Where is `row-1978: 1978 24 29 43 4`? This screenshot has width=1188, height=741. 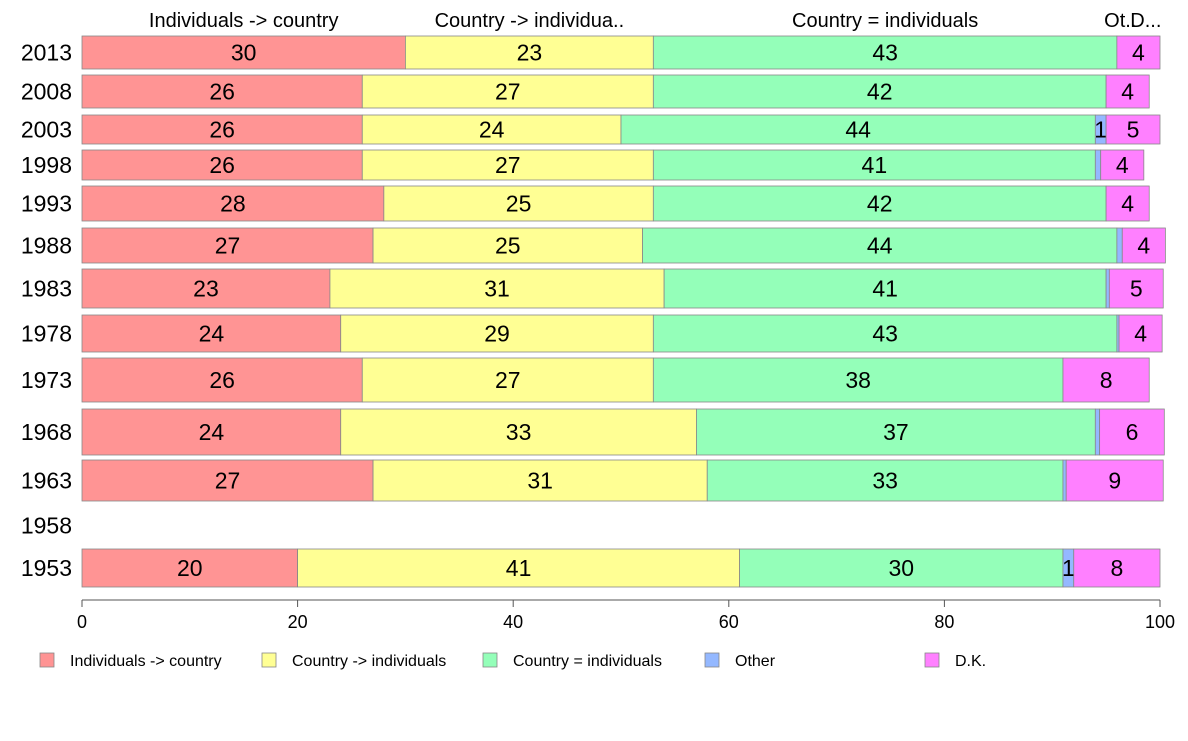 row-1978: 1978 24 29 43 4 is located at coordinates (592, 333).